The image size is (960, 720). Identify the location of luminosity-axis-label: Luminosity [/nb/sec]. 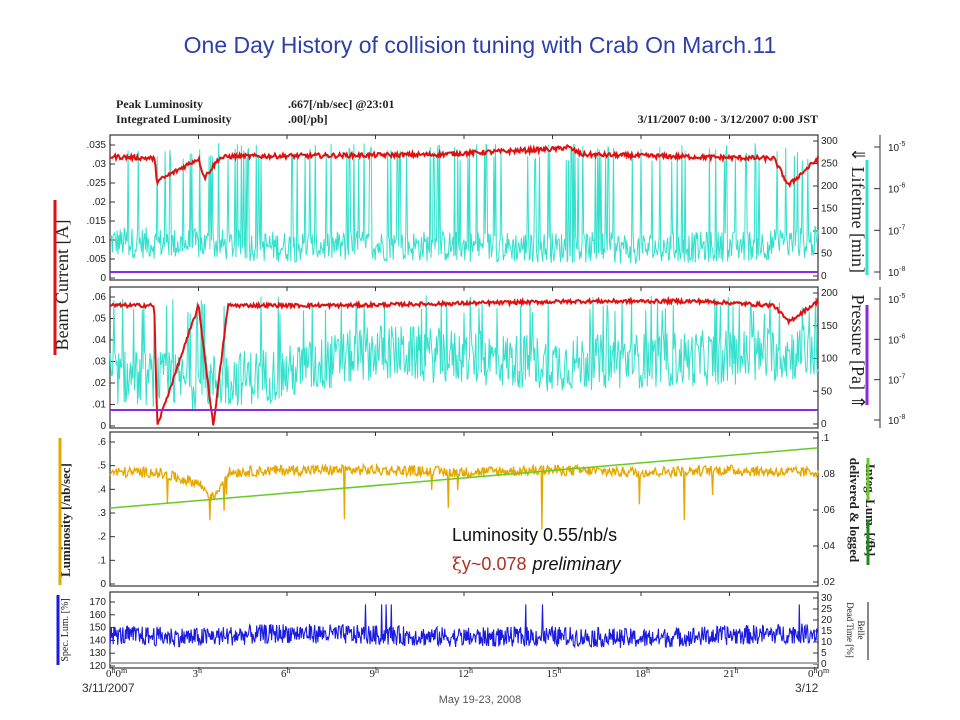
(65, 520).